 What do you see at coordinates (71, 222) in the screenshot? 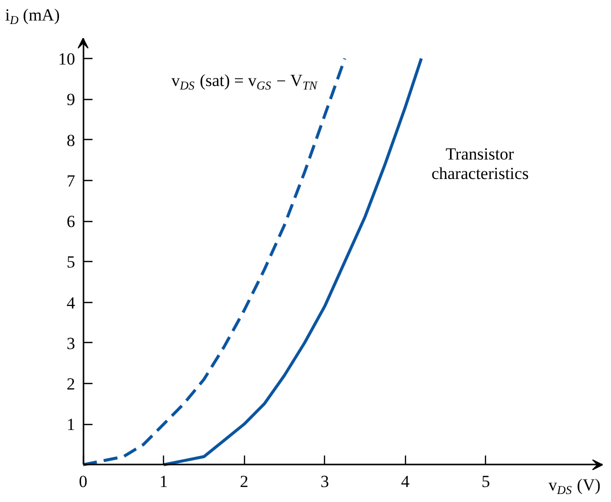
I see `y-tick-label: 6` at bounding box center [71, 222].